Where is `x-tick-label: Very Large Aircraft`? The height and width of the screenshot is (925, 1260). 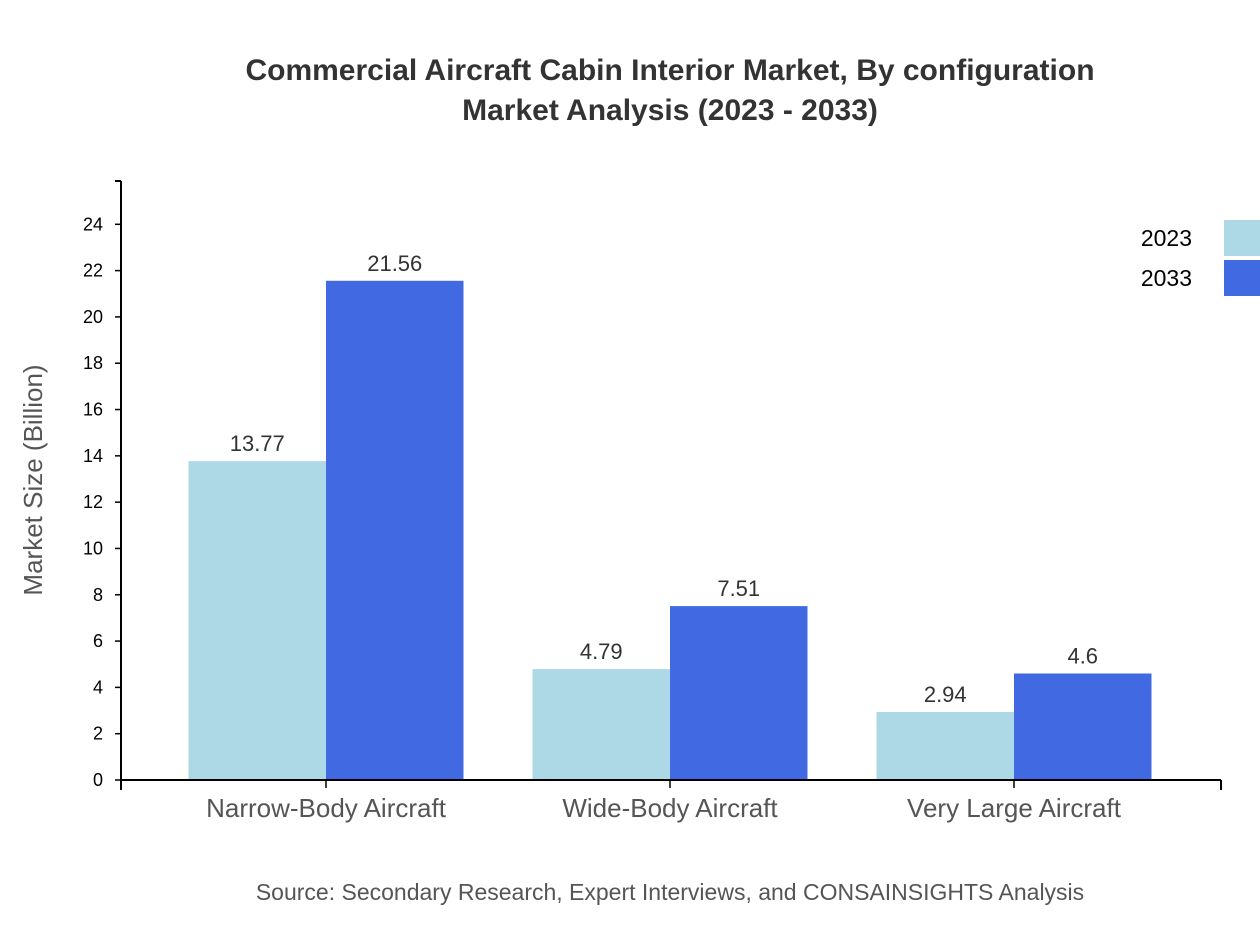 x-tick-label: Very Large Aircraft is located at coordinates (1014, 808).